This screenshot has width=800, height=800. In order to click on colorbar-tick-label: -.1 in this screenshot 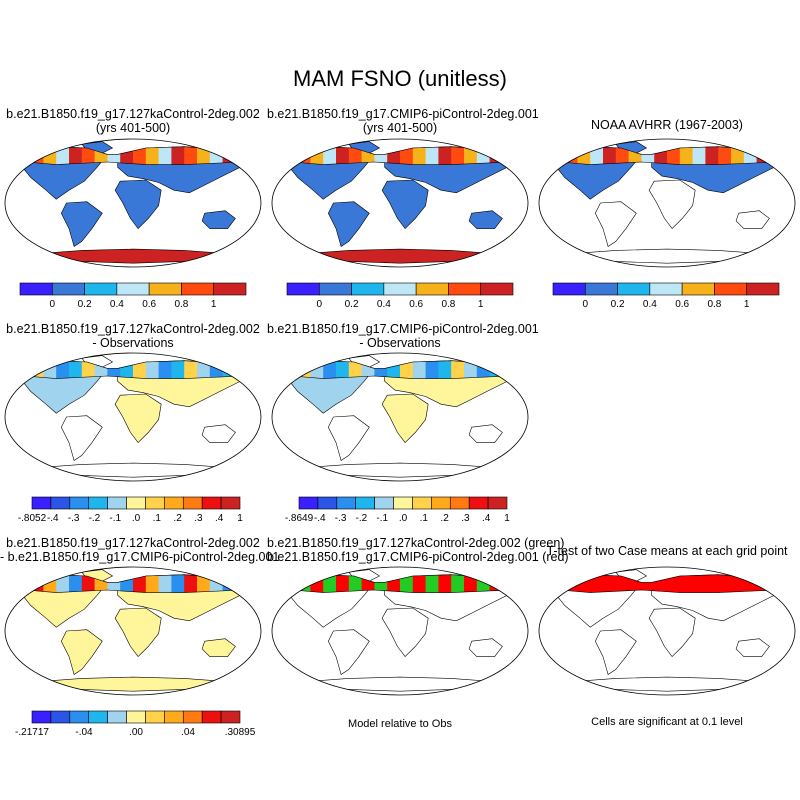, I will do `click(382, 518)`.